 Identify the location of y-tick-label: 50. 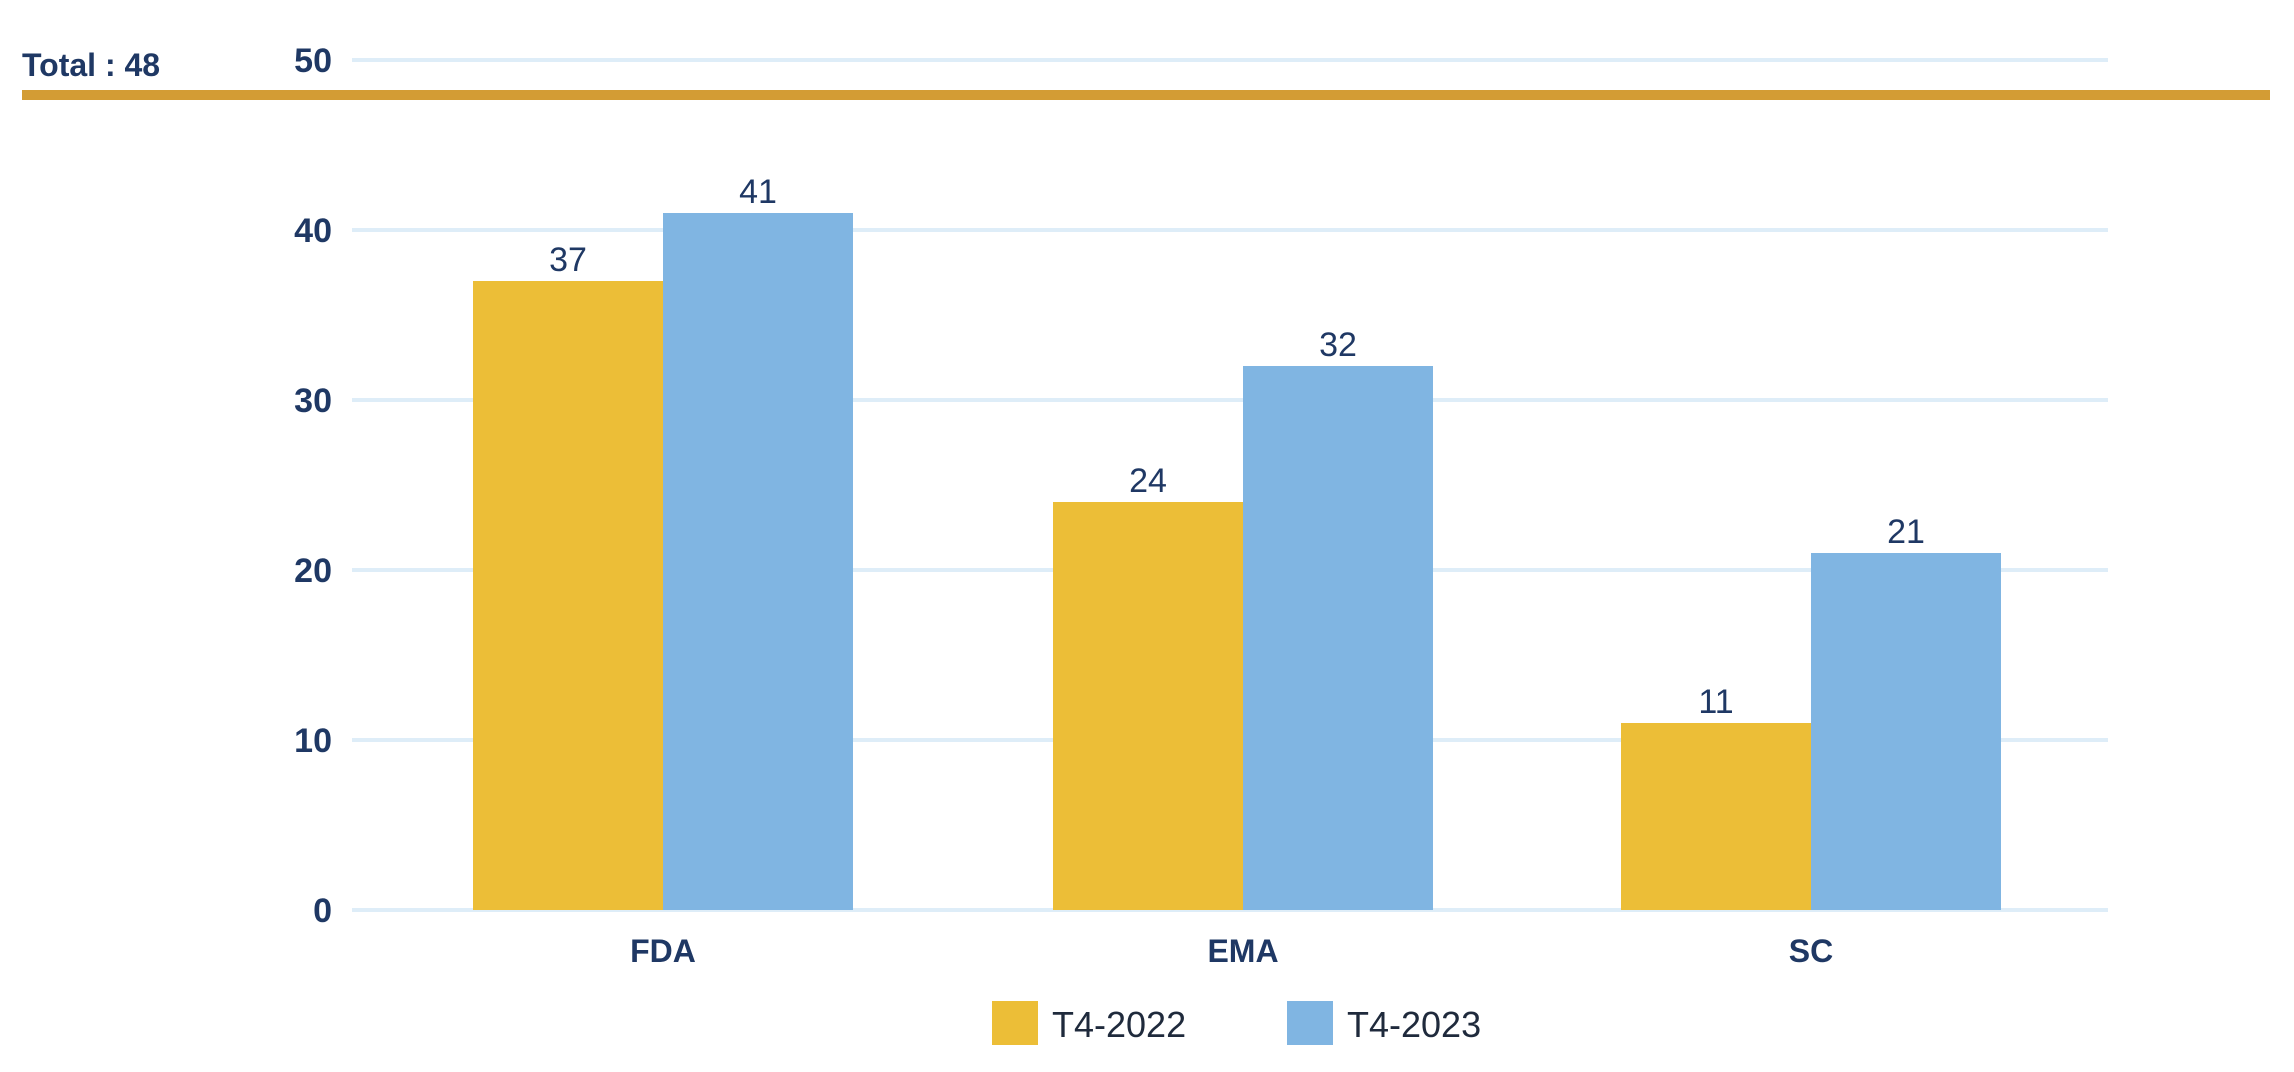
(313, 61).